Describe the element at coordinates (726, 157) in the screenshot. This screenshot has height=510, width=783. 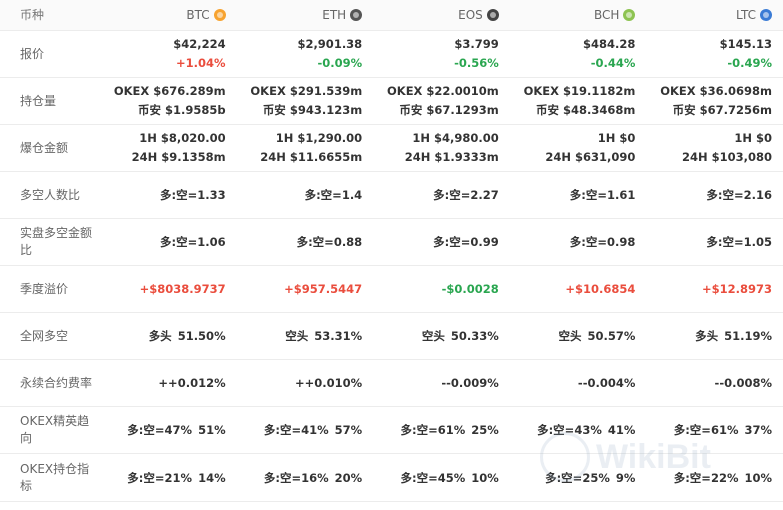
I see `liquidation-24h: 24H $103,080` at that location.